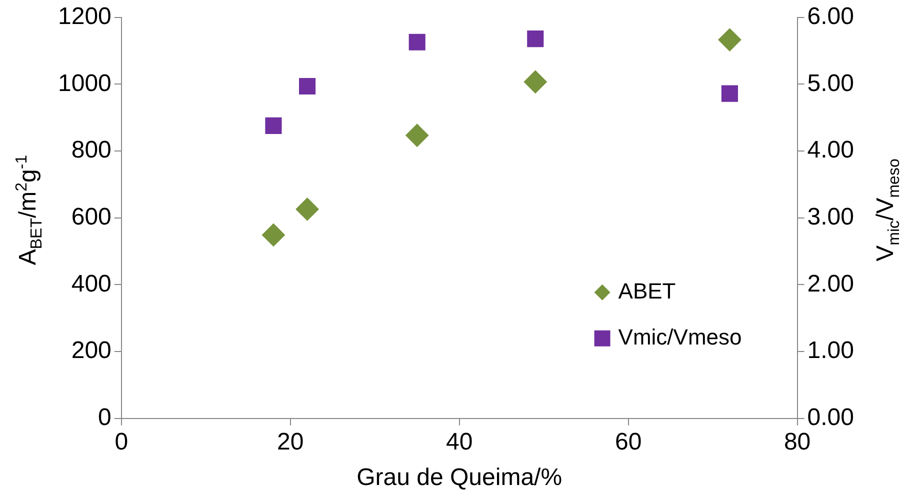 Image resolution: width=912 pixels, height=497 pixels. I want to click on x-tick-label: 20, so click(290, 442).